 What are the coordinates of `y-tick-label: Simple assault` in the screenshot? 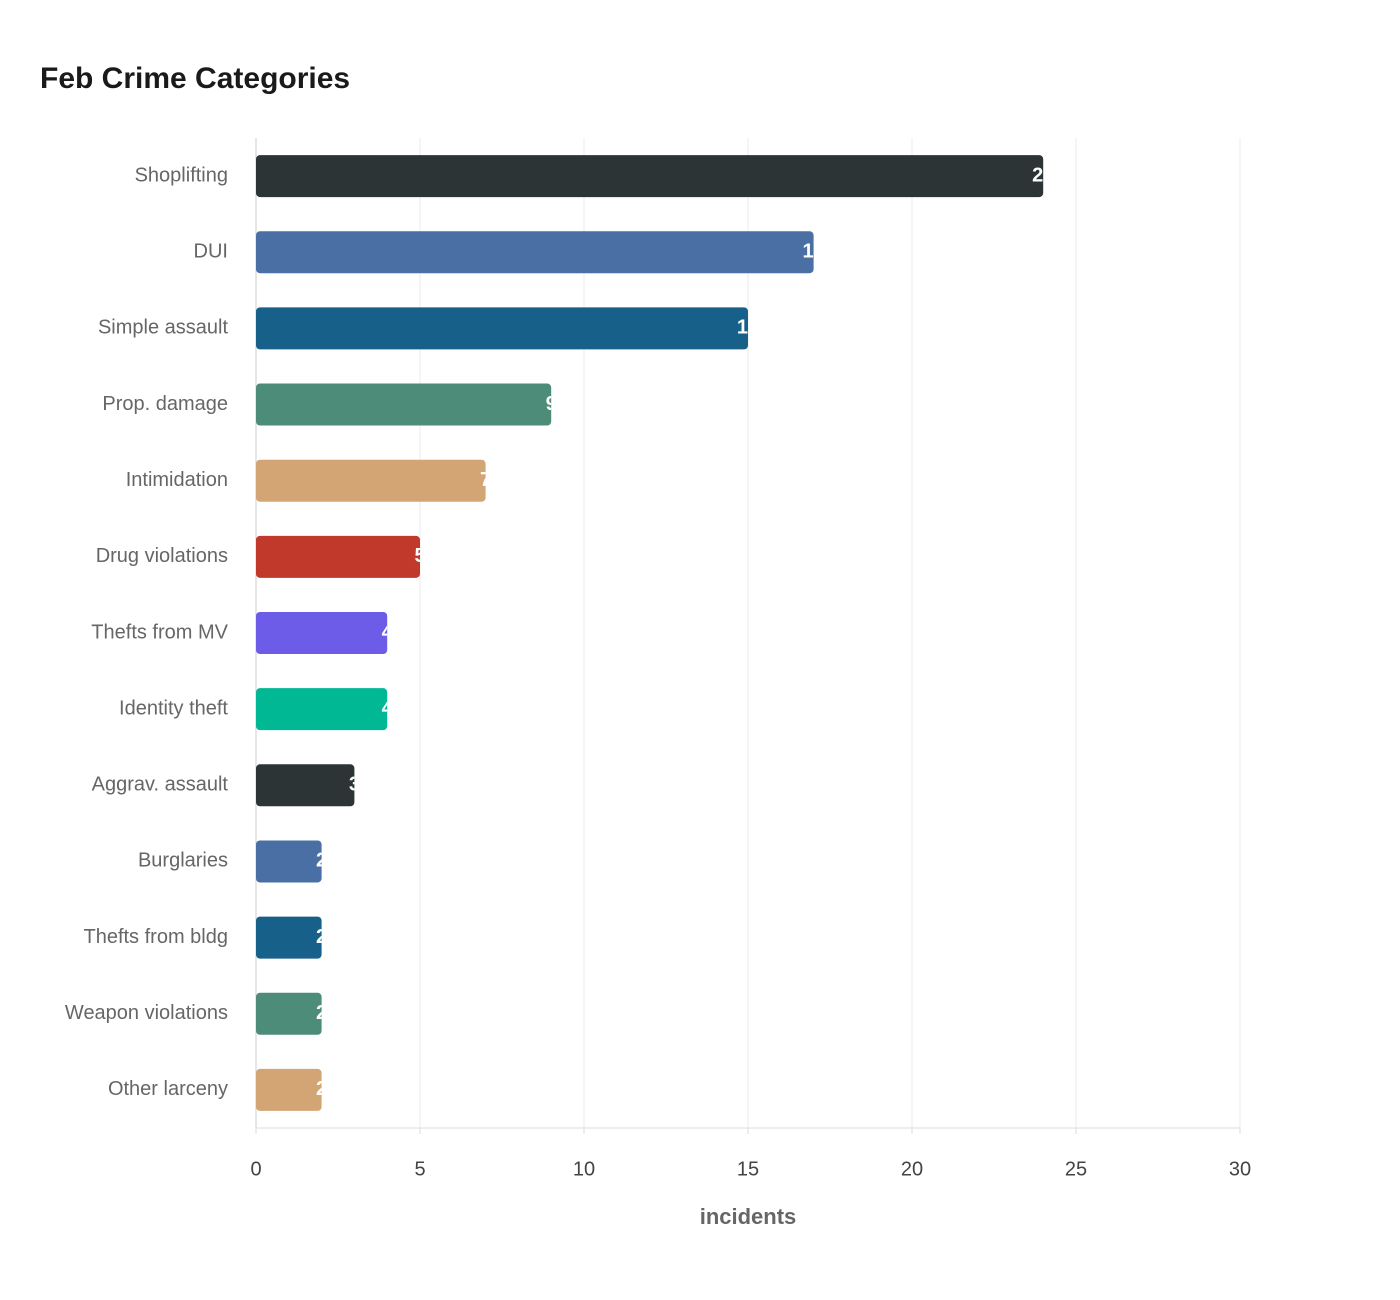 It's located at (163, 328).